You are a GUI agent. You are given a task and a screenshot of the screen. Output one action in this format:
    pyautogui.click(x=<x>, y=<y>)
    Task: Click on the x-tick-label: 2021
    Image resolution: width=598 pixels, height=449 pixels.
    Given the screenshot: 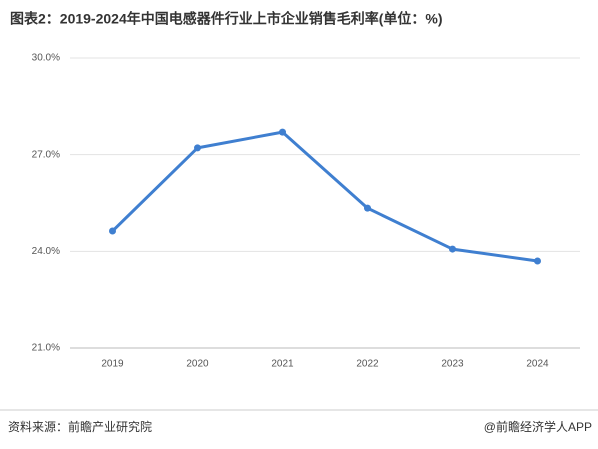 What is the action you would take?
    pyautogui.click(x=282, y=364)
    